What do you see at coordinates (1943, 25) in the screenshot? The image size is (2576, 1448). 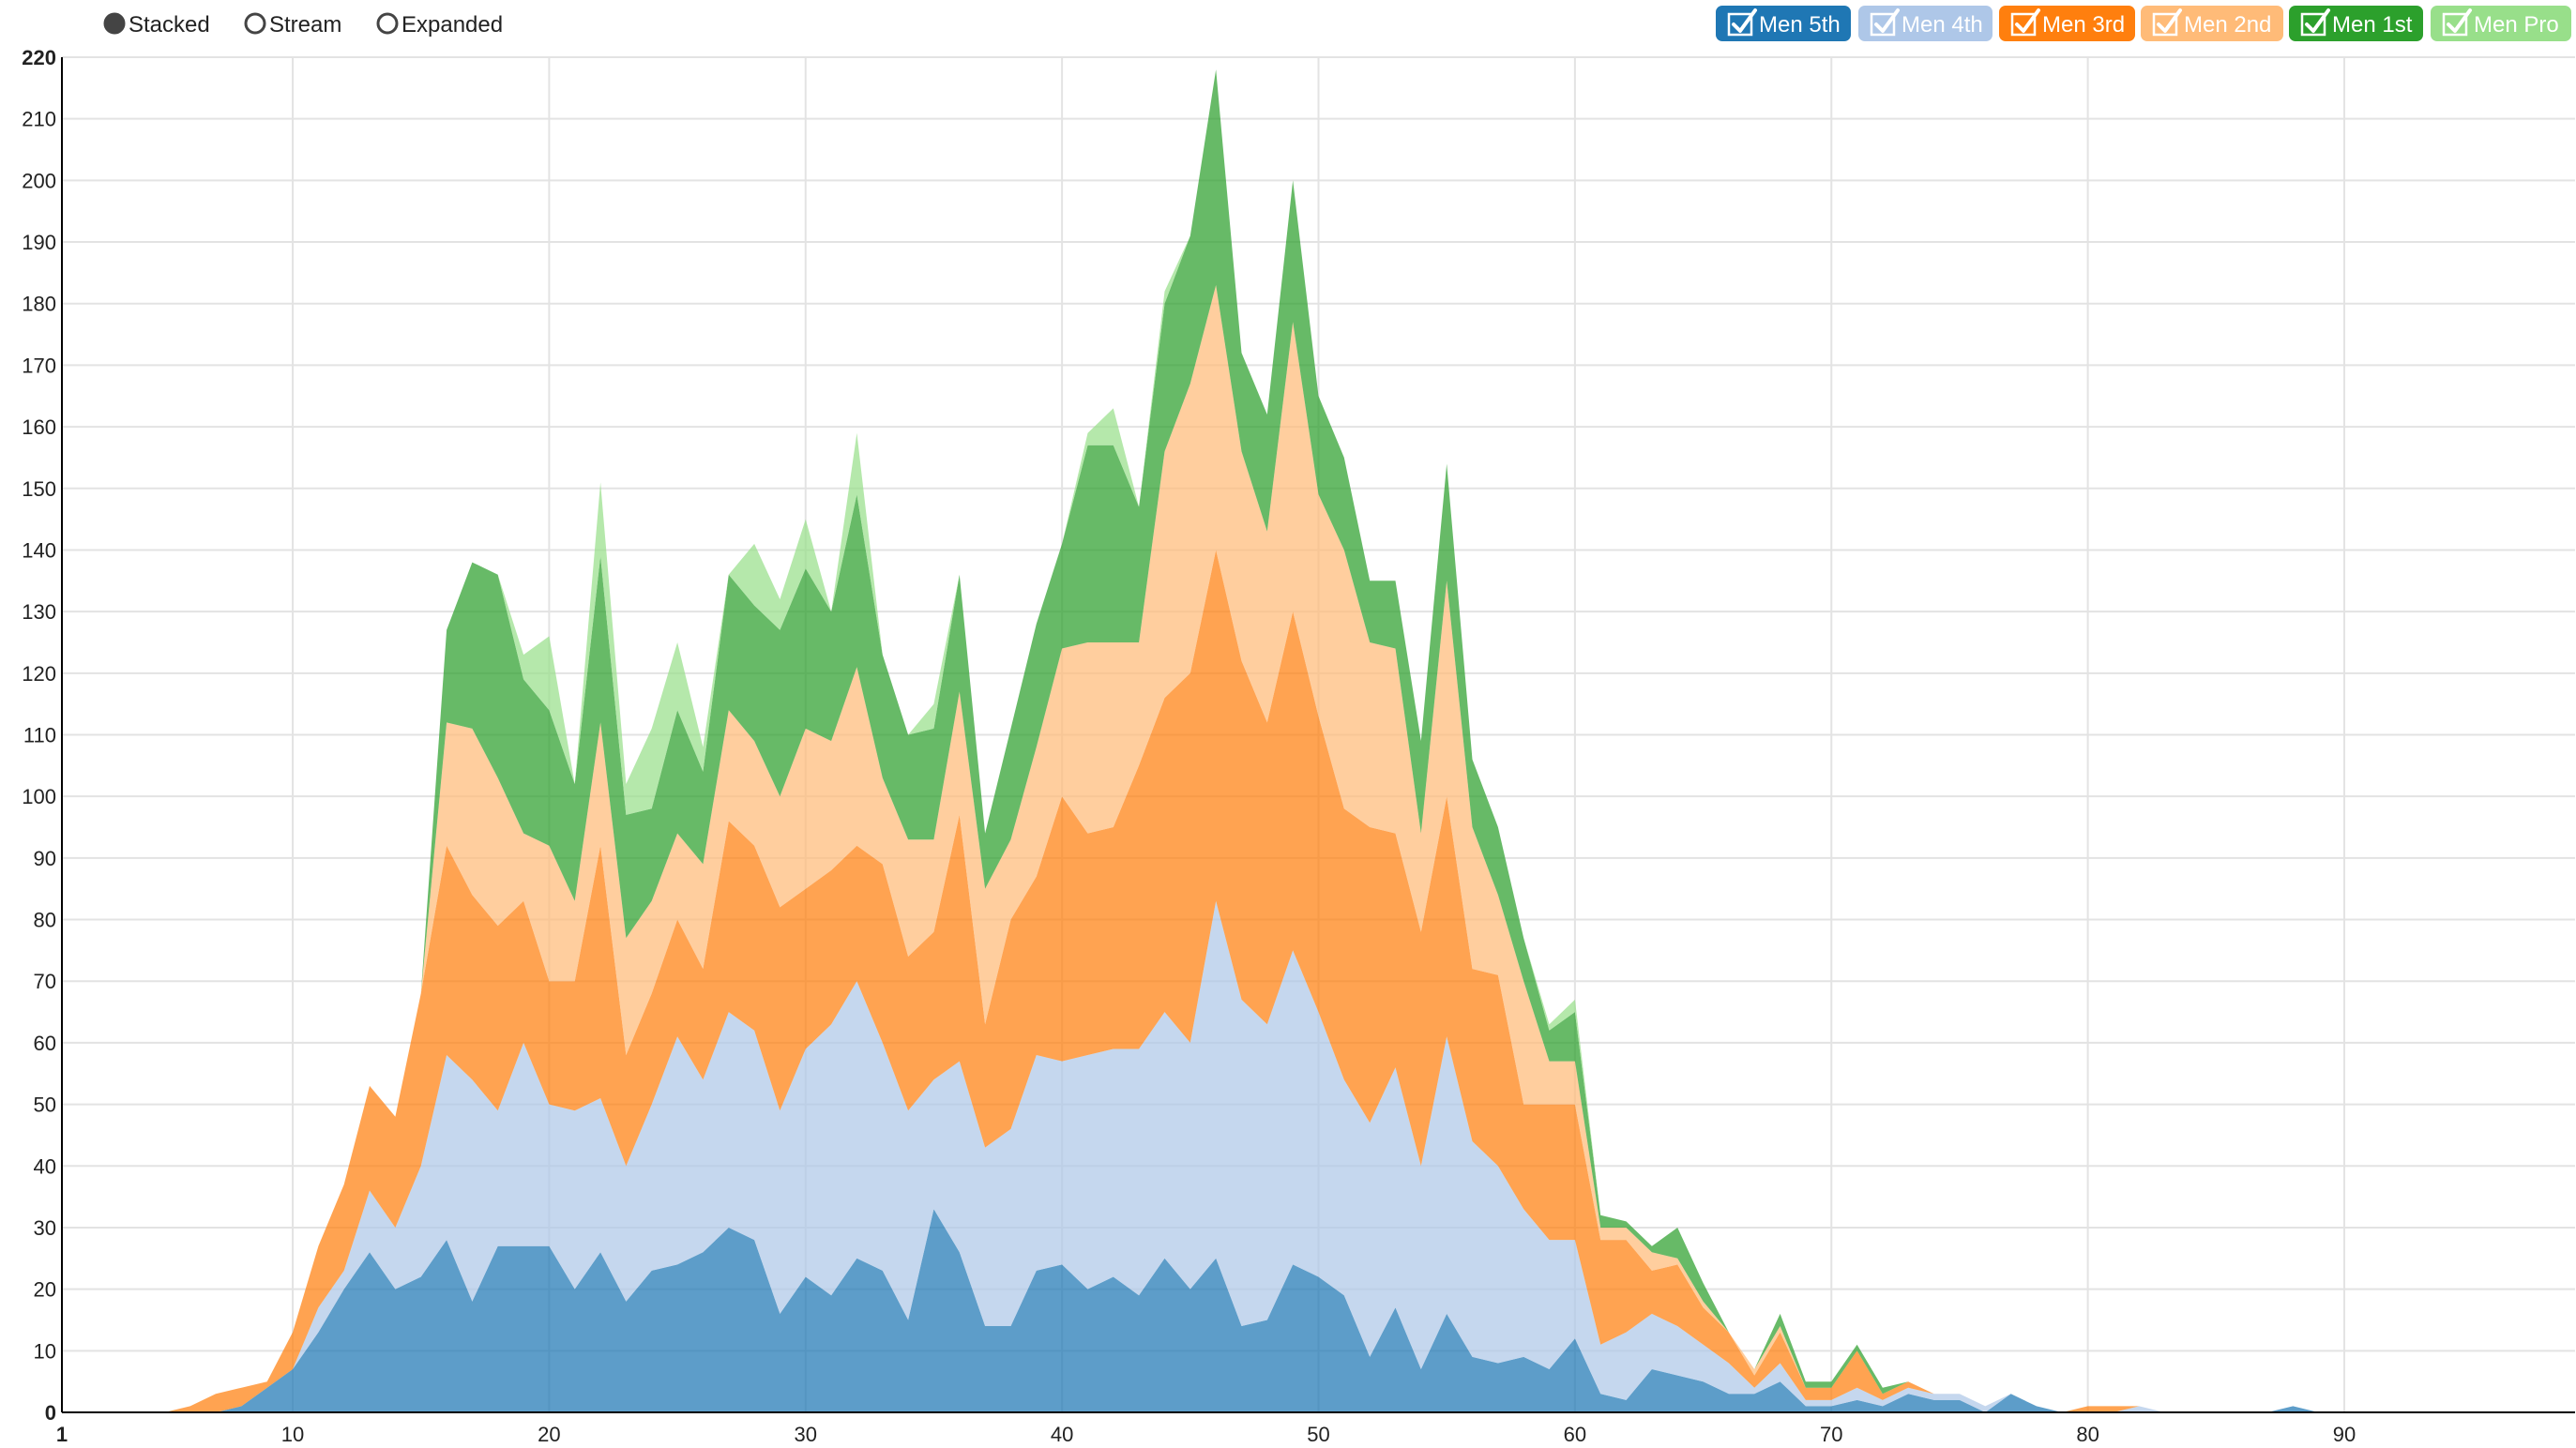 I see `legend-label-men-4th: Men 4th` at bounding box center [1943, 25].